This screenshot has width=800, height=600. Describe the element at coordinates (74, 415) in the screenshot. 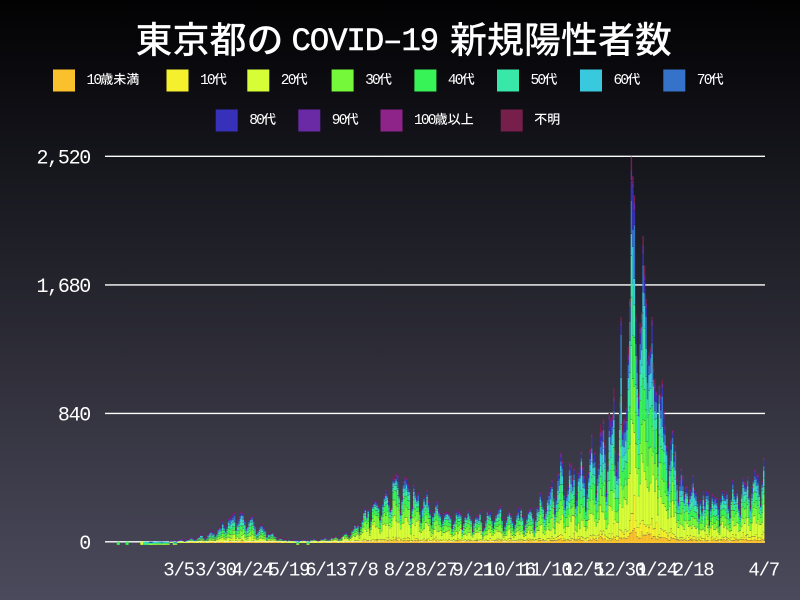

I see `svg-text: 840` at that location.